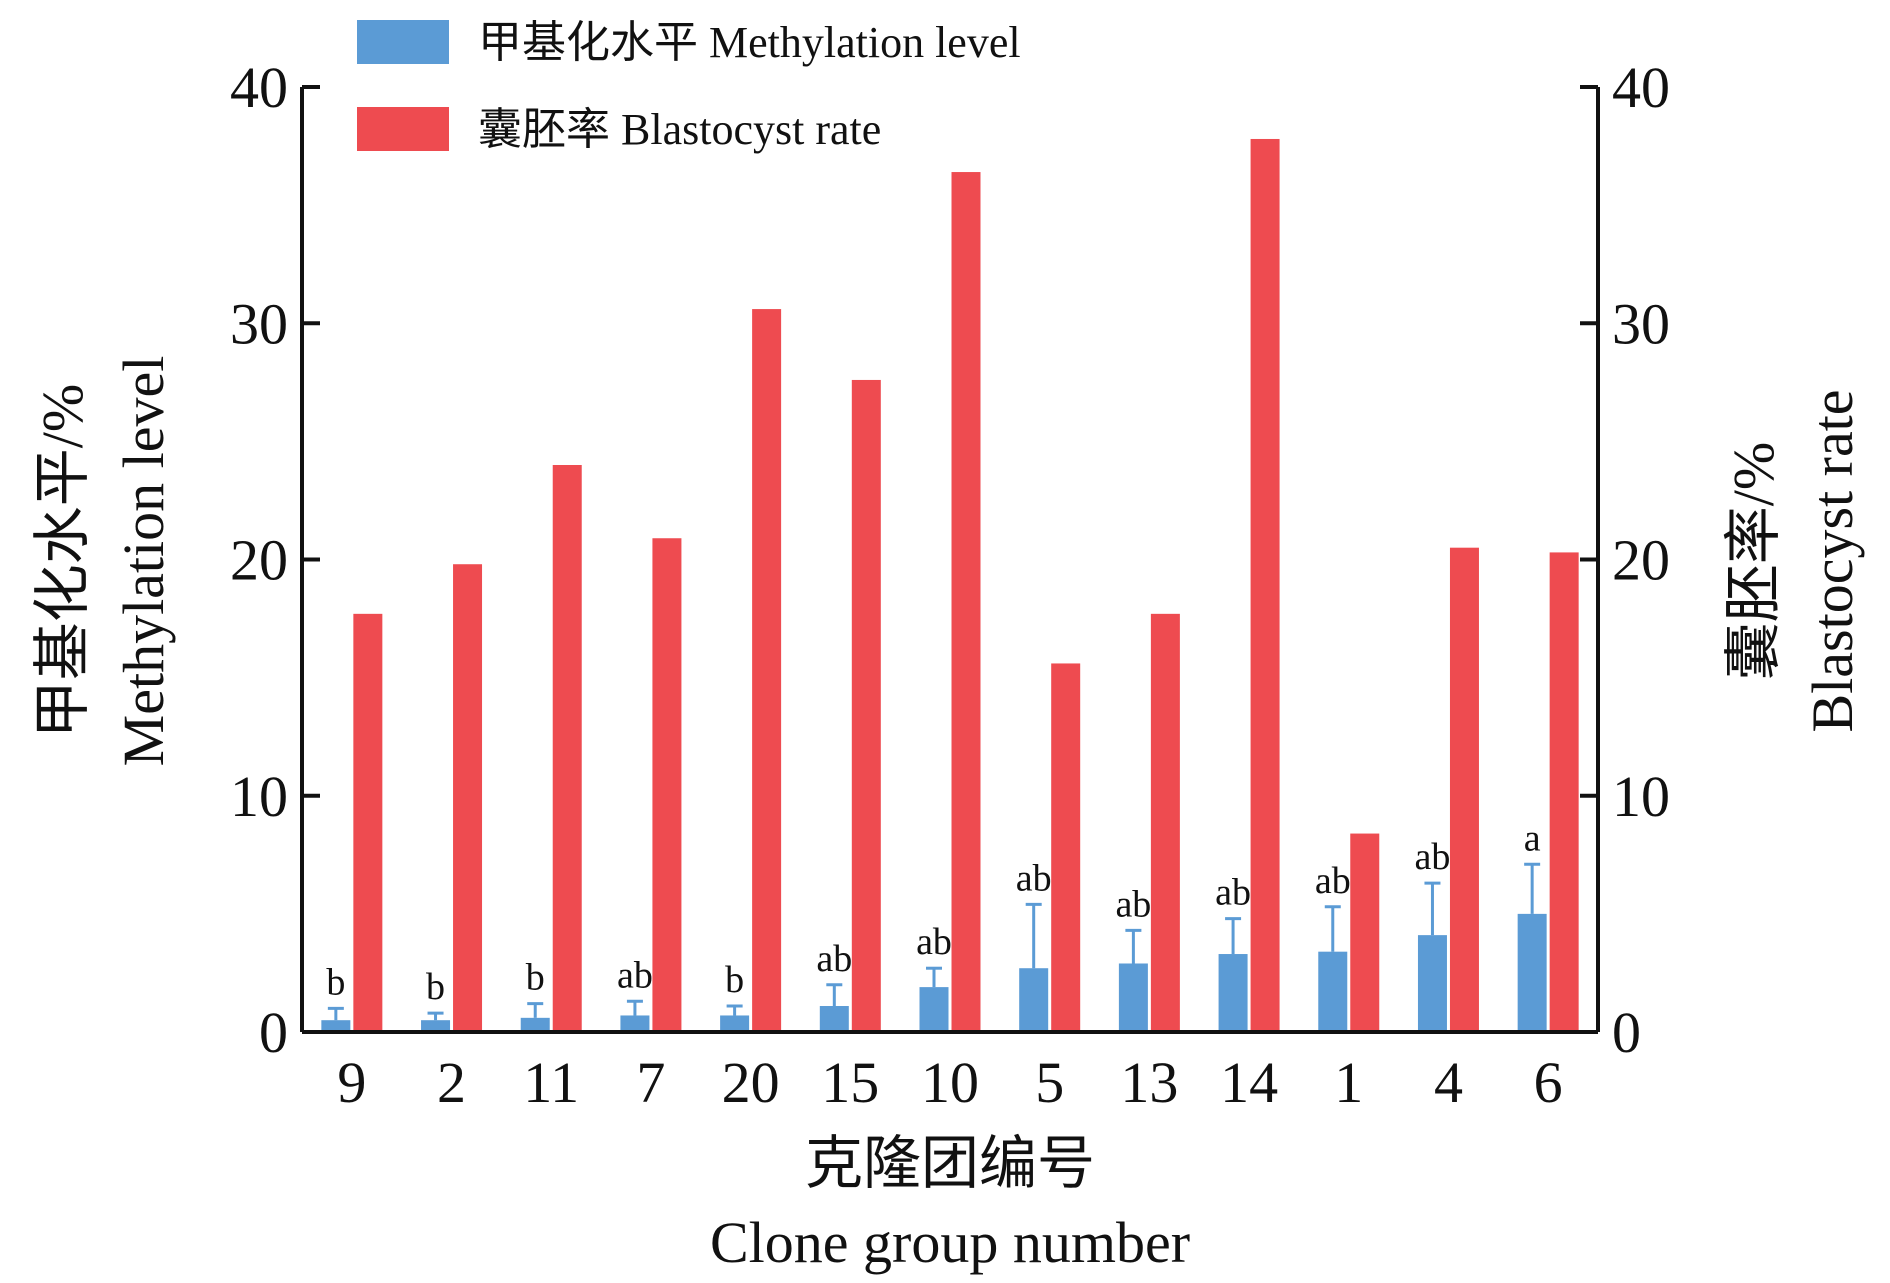 The height and width of the screenshot is (1283, 1890). I want to click on x-tick-label: 2, so click(451, 1082).